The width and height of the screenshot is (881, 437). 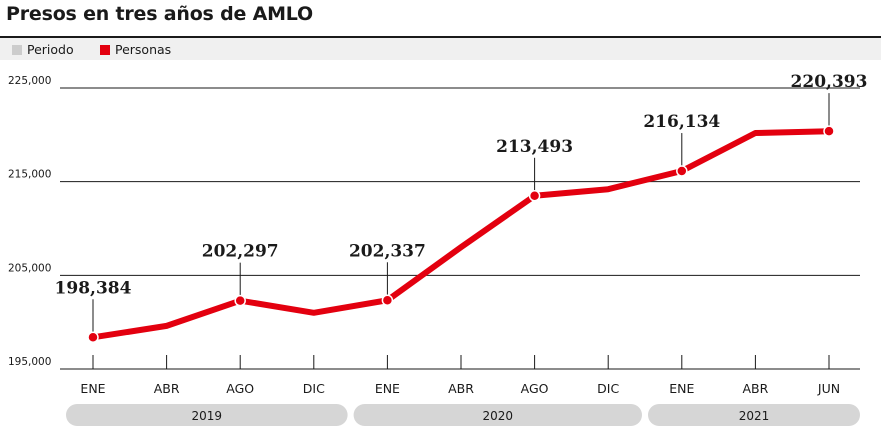 I want to click on period-label: 2020, so click(x=498, y=416).